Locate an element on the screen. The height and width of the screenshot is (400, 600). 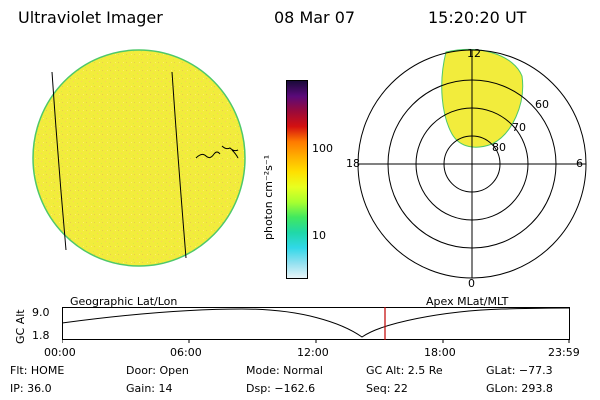
x-tick-0600: 06:00 is located at coordinates (186, 352).